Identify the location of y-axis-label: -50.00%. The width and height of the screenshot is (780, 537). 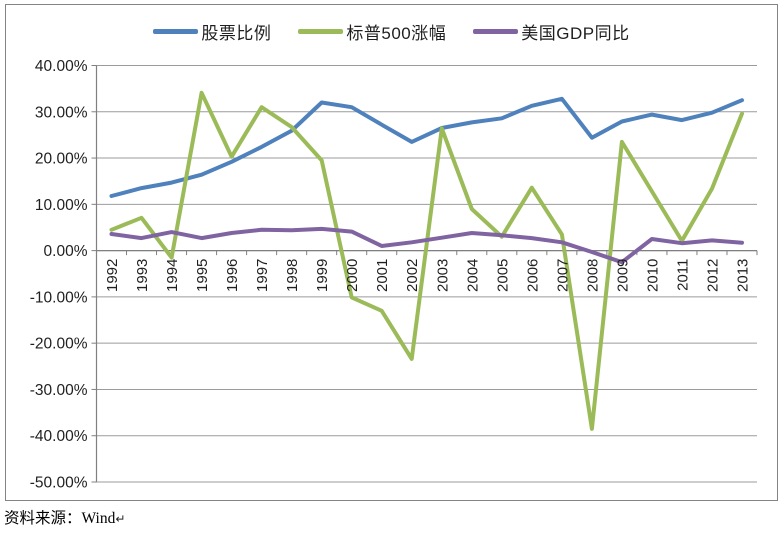
(59, 483).